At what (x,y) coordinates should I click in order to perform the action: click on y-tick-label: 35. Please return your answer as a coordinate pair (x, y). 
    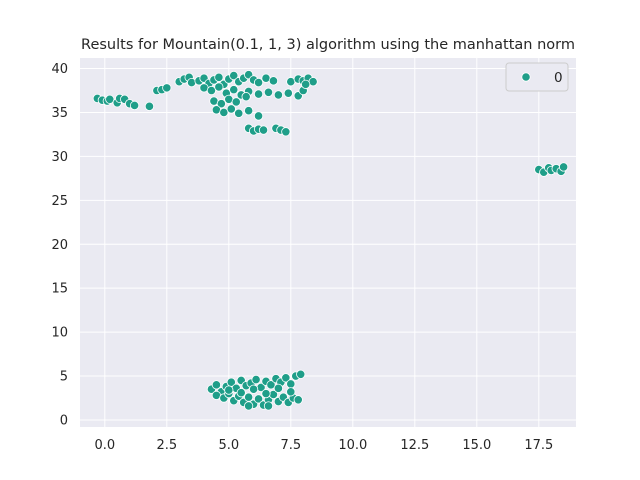
    Looking at the image, I should click on (59, 113).